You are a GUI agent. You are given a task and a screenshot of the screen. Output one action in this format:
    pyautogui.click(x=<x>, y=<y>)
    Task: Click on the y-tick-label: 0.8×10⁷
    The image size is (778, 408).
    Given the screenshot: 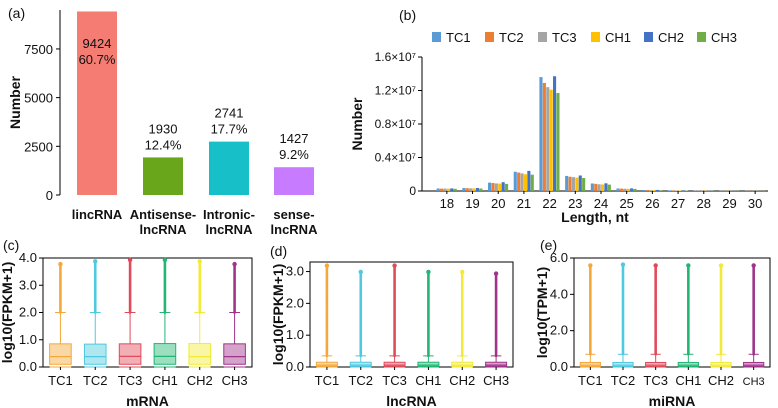 What is the action you would take?
    pyautogui.click(x=395, y=124)
    